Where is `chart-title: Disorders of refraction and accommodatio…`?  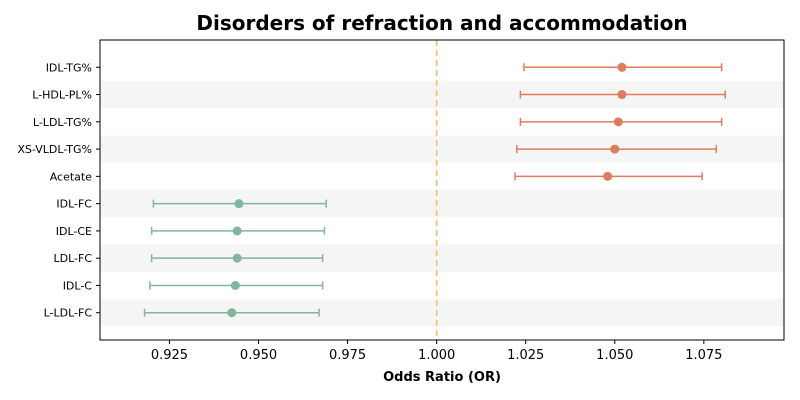
chart-title: Disorders of refraction and accommodatio… is located at coordinates (441, 23).